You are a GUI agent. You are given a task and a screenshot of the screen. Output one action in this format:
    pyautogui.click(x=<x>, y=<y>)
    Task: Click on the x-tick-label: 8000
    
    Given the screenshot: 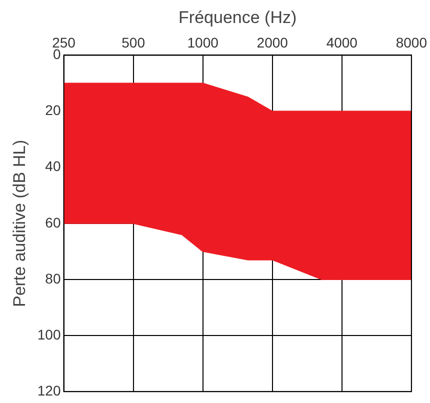 What is the action you would take?
    pyautogui.click(x=412, y=42)
    